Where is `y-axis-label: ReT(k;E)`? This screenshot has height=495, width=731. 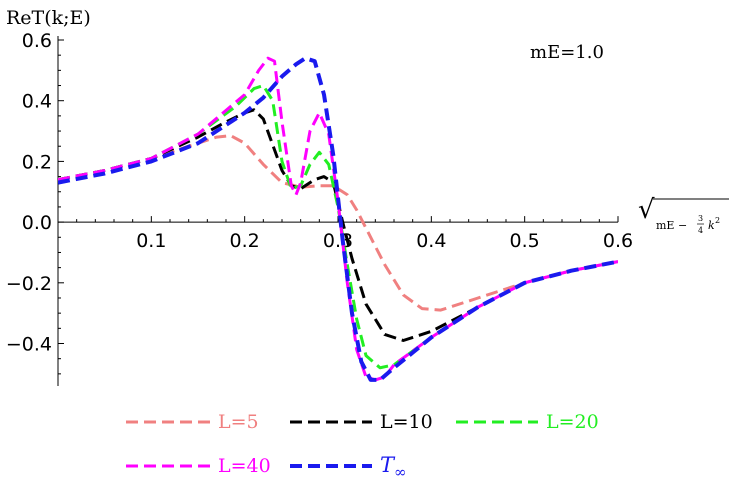
y-axis-label: ReT(k;E) is located at coordinates (48, 18).